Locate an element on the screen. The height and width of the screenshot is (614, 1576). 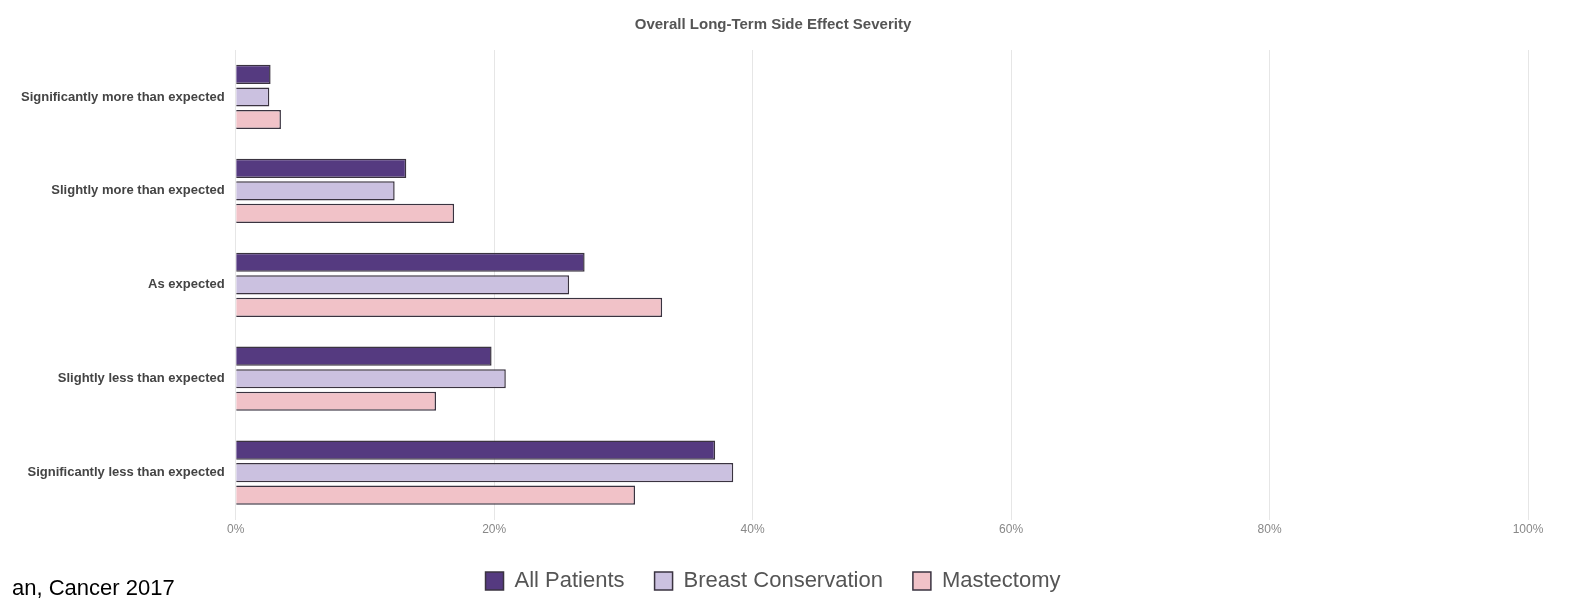
x-tick-label: 20% is located at coordinates (494, 529).